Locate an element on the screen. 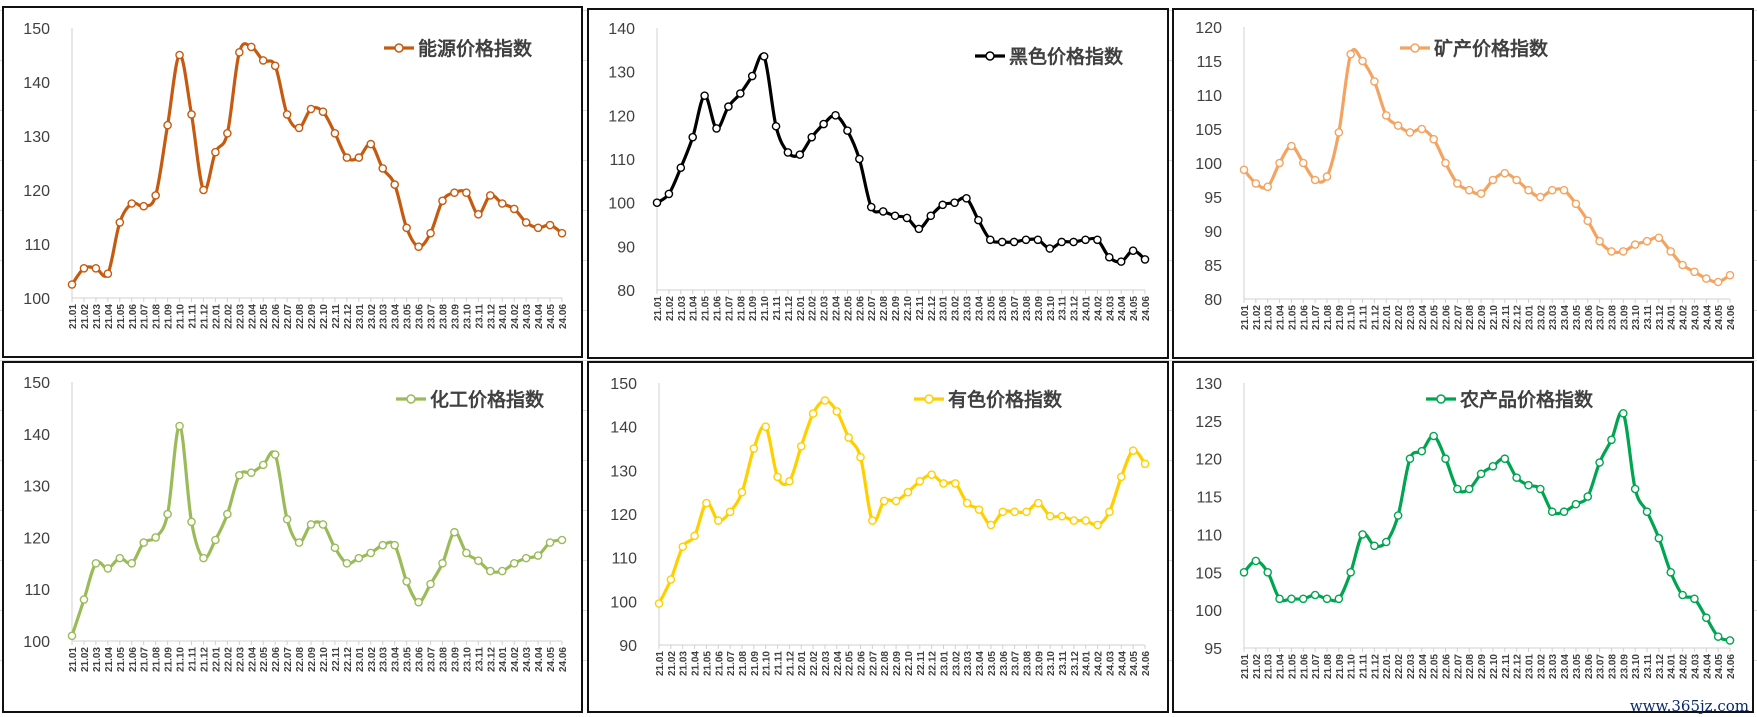 The width and height of the screenshot is (1757, 717). x-tick-label: 23.07 is located at coordinates (432, 316).